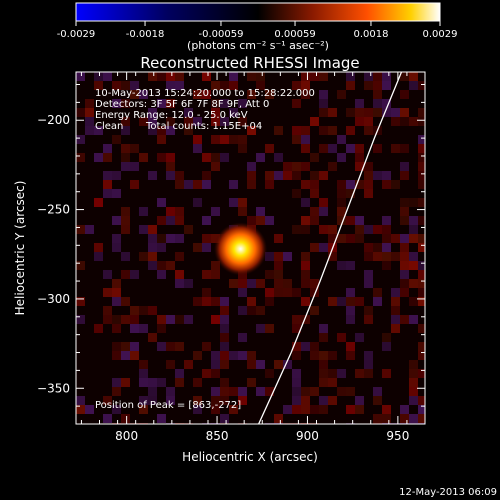 This screenshot has height=500, width=500. Describe the element at coordinates (249, 63) in the screenshot. I see `chart-title: Reconstructed RHESSI Image` at that location.